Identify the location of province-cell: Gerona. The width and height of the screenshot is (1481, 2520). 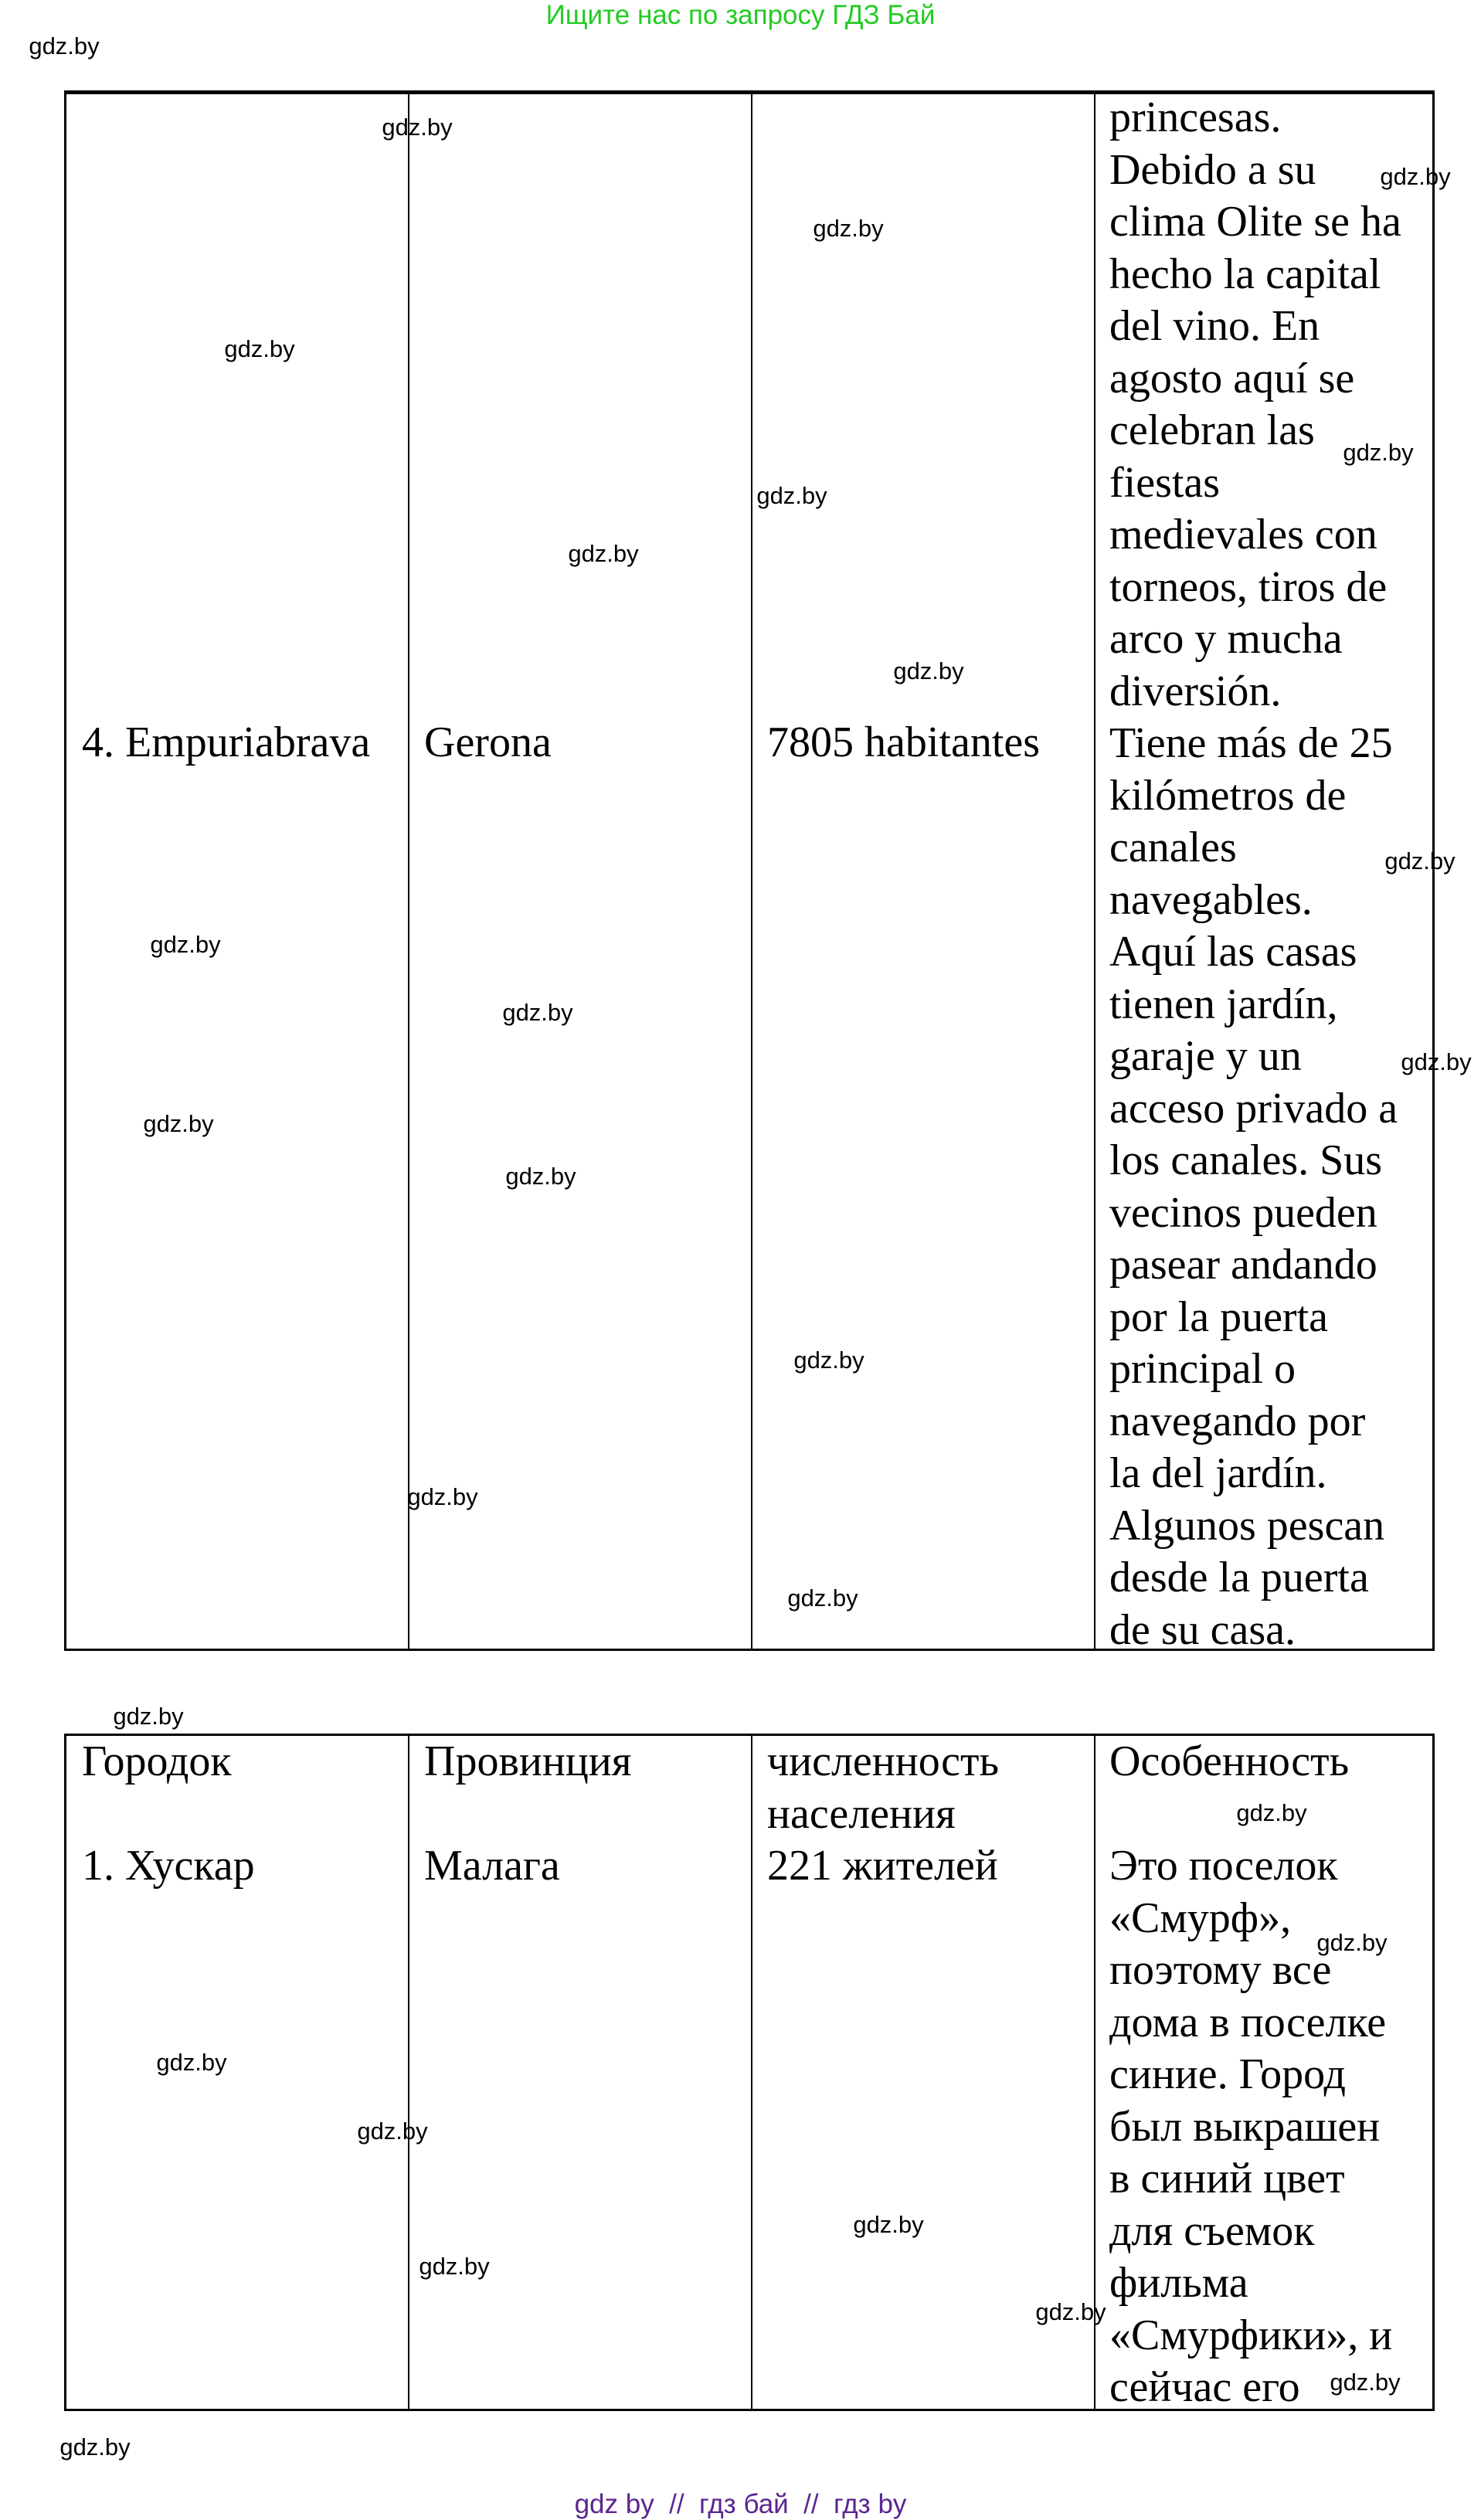
(488, 742).